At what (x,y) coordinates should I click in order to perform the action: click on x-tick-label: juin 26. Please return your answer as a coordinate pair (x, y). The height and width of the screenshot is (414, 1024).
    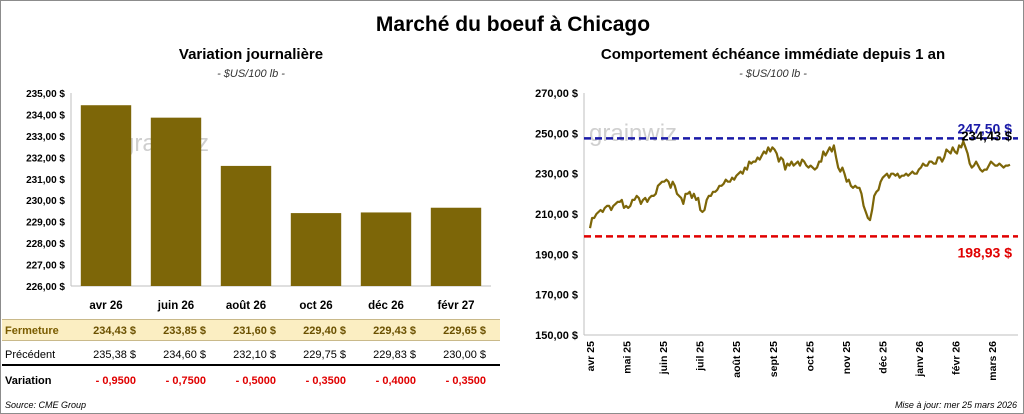
    Looking at the image, I should click on (175, 306).